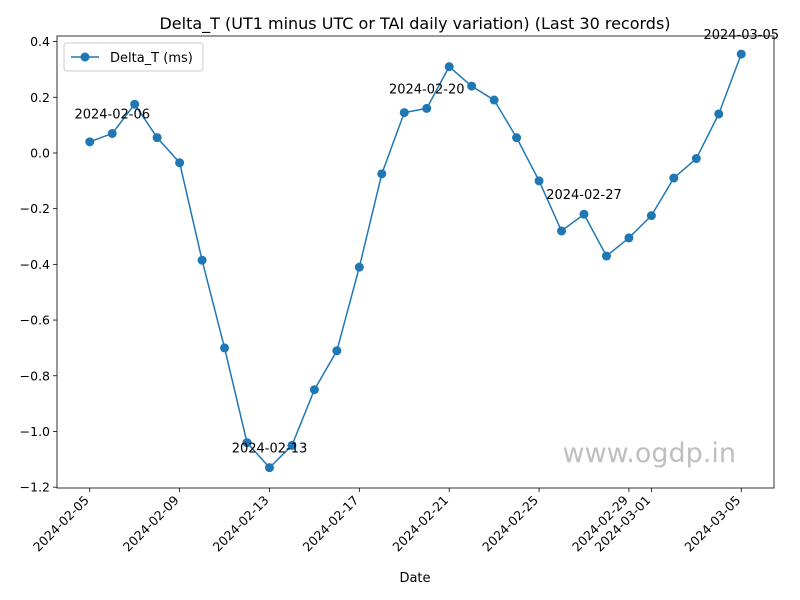 The width and height of the screenshot is (800, 600). I want to click on y-tick-label: −0.2, so click(35, 208).